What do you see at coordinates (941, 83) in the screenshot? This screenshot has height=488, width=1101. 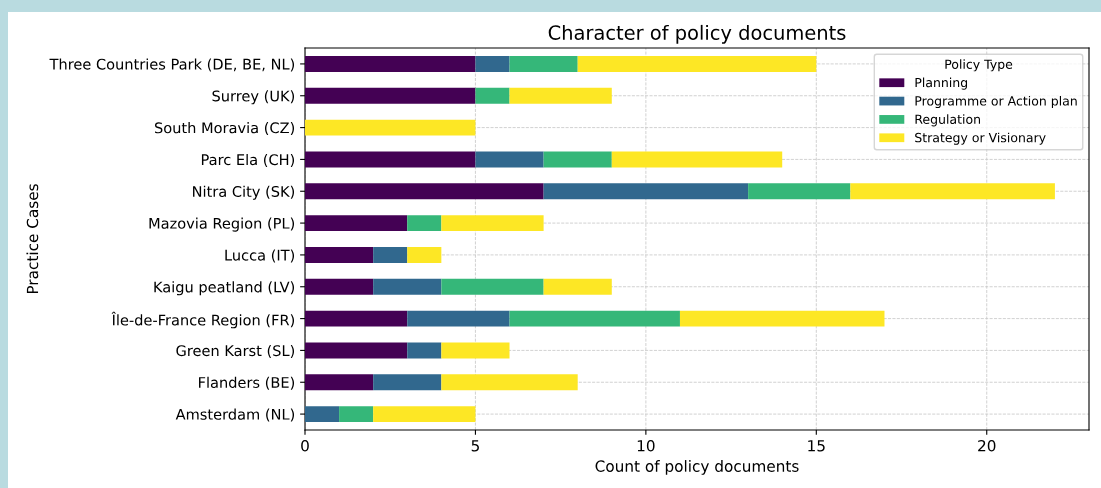 I see `legend-label: Planning` at bounding box center [941, 83].